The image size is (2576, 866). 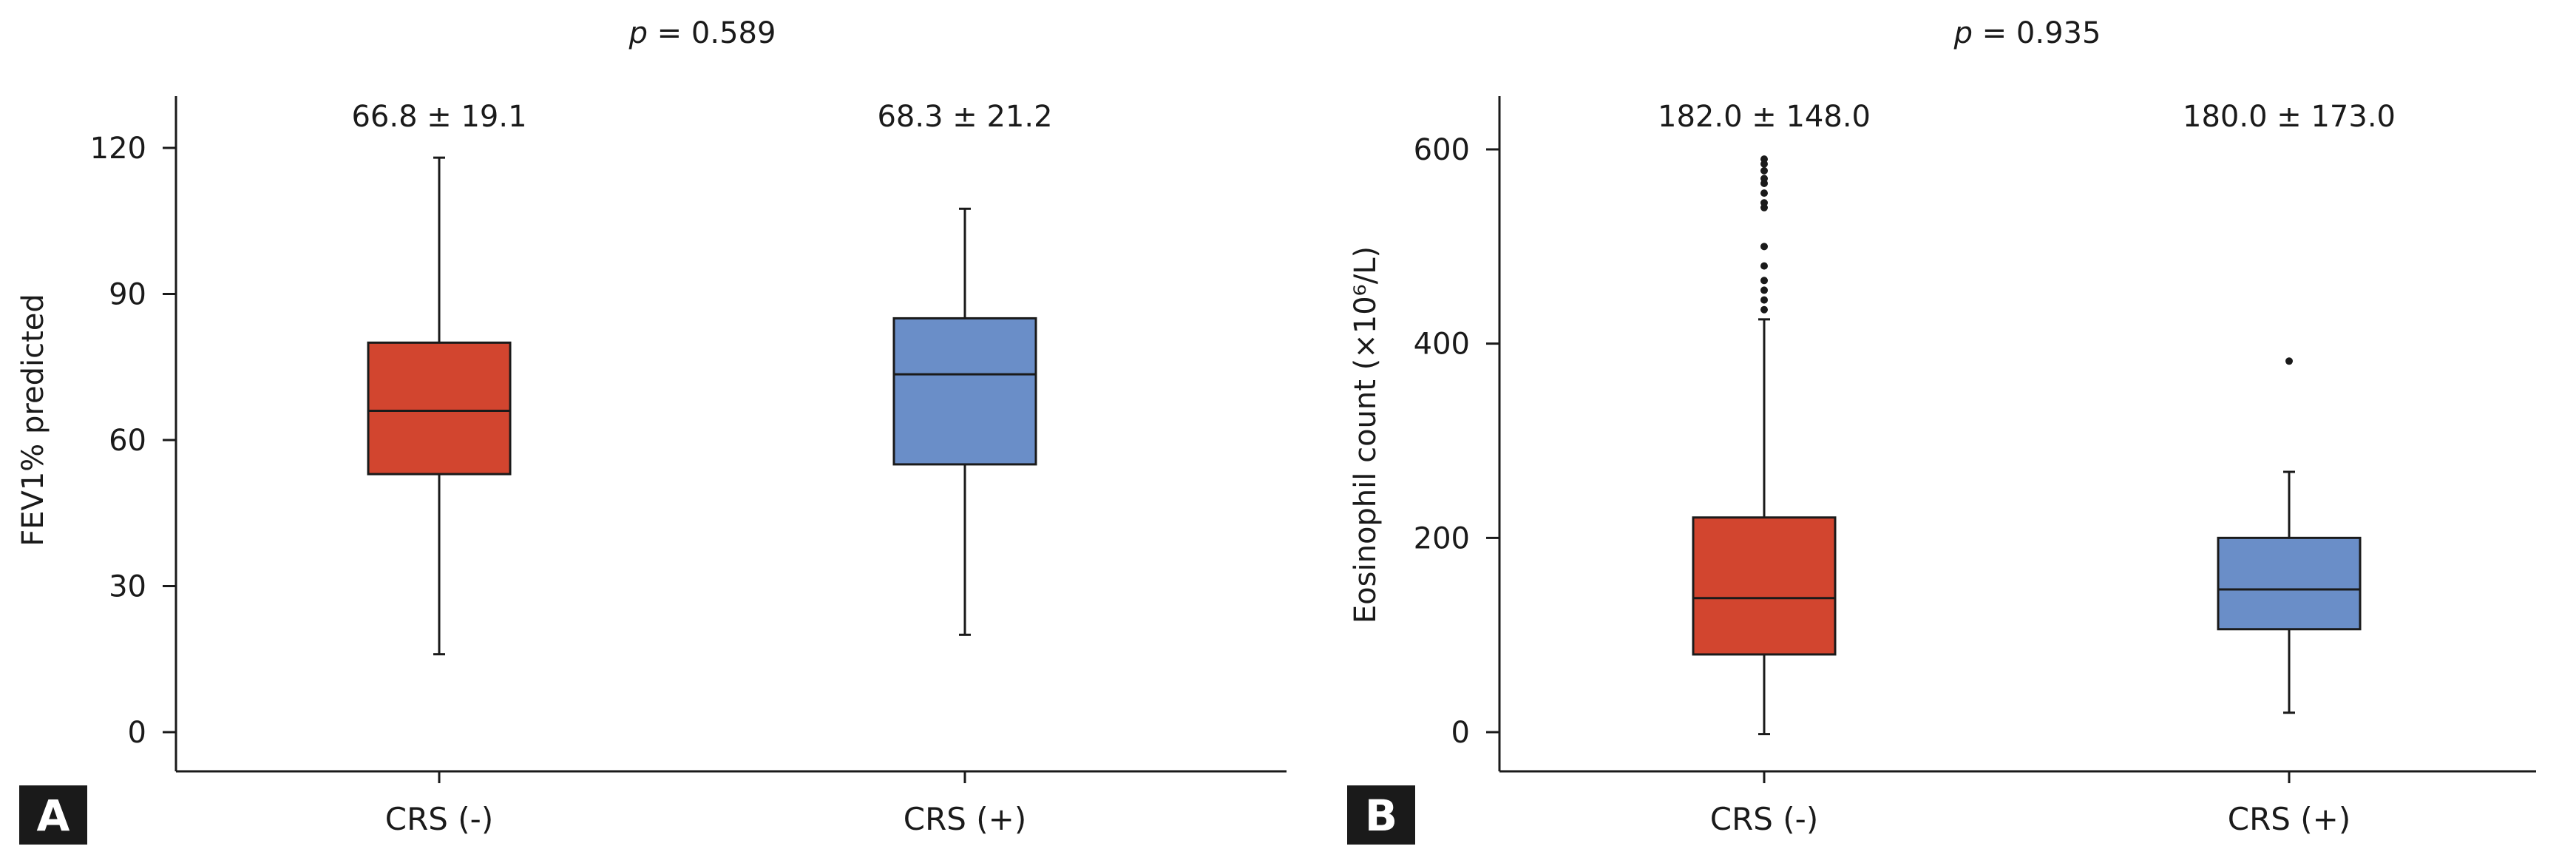 What do you see at coordinates (127, 295) in the screenshot?
I see `y-tick-label: 90` at bounding box center [127, 295].